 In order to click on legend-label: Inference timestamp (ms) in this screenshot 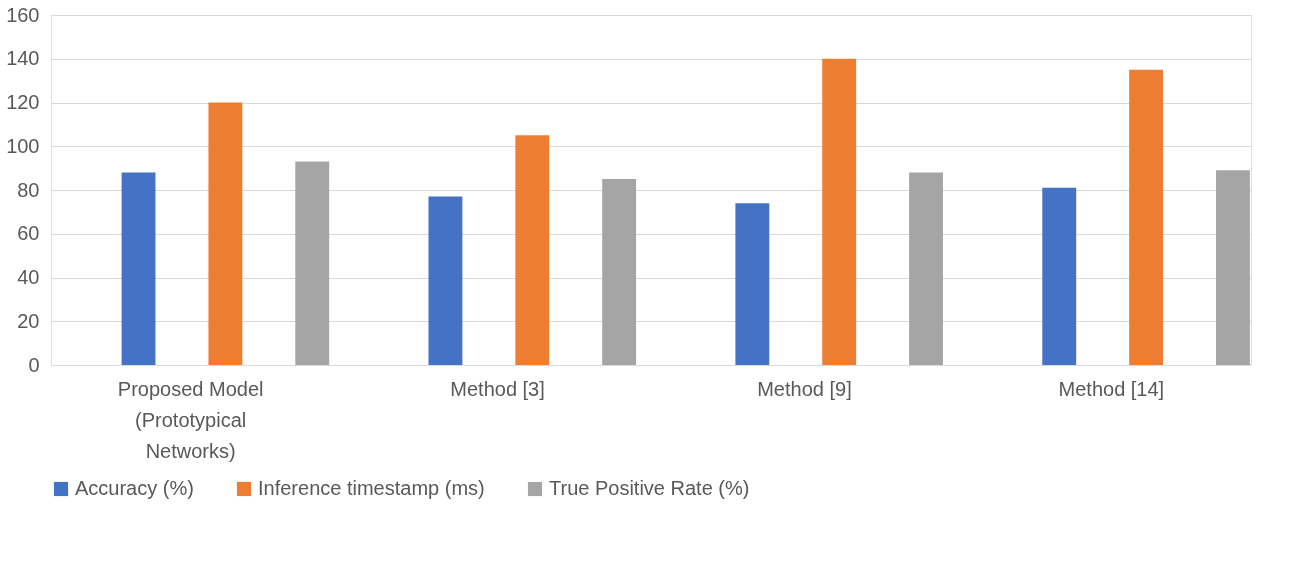, I will do `click(371, 488)`.